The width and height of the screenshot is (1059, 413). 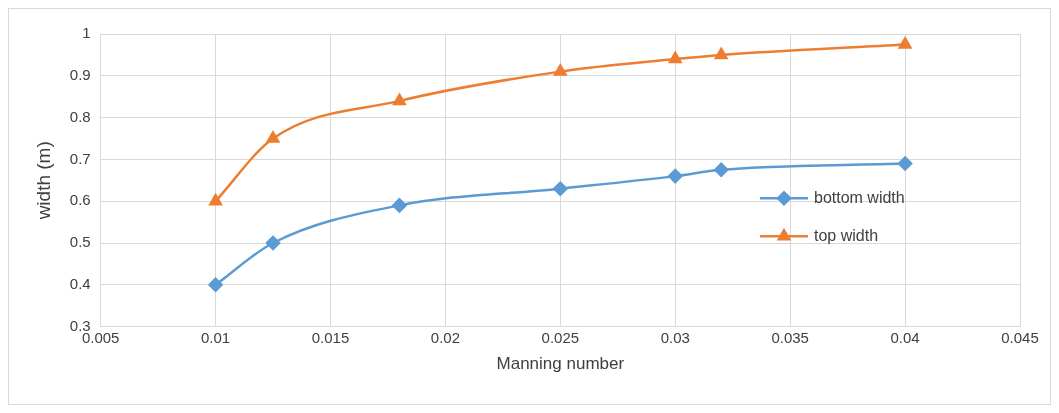 What do you see at coordinates (80, 242) in the screenshot?
I see `y-tick-label: 0.5` at bounding box center [80, 242].